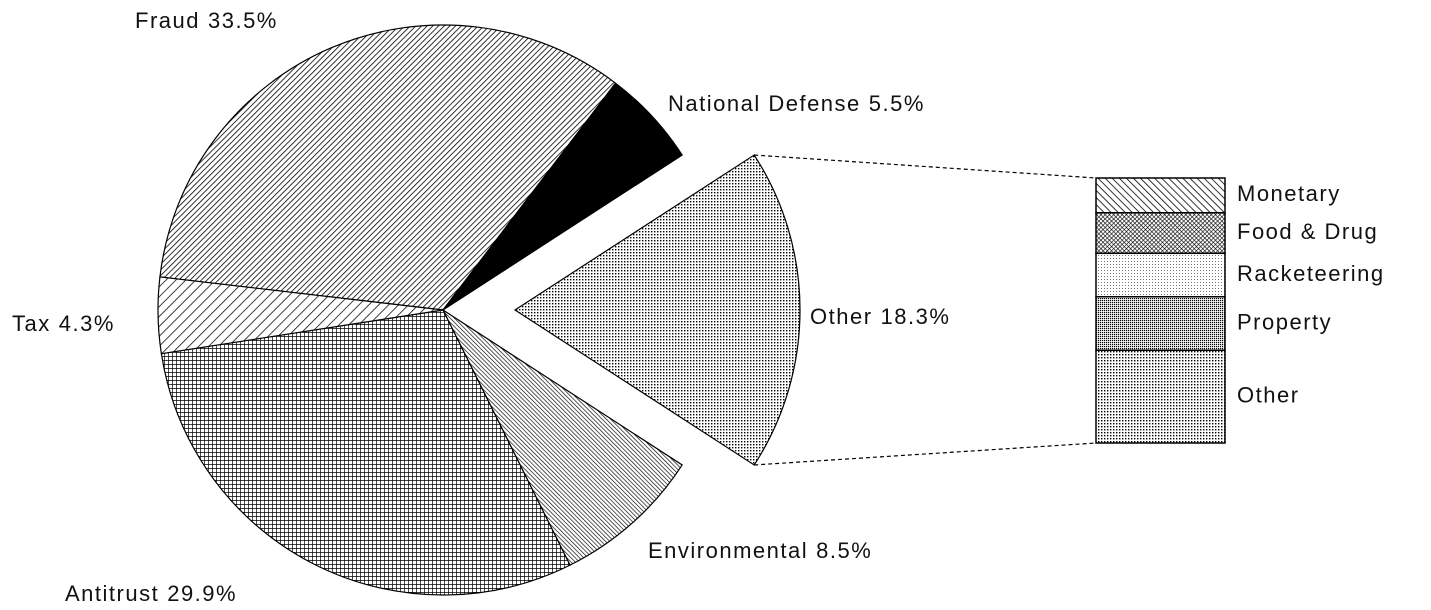 This screenshot has width=1431, height=610. What do you see at coordinates (87, 323) in the screenshot?
I see `slice-value: 4.3%` at bounding box center [87, 323].